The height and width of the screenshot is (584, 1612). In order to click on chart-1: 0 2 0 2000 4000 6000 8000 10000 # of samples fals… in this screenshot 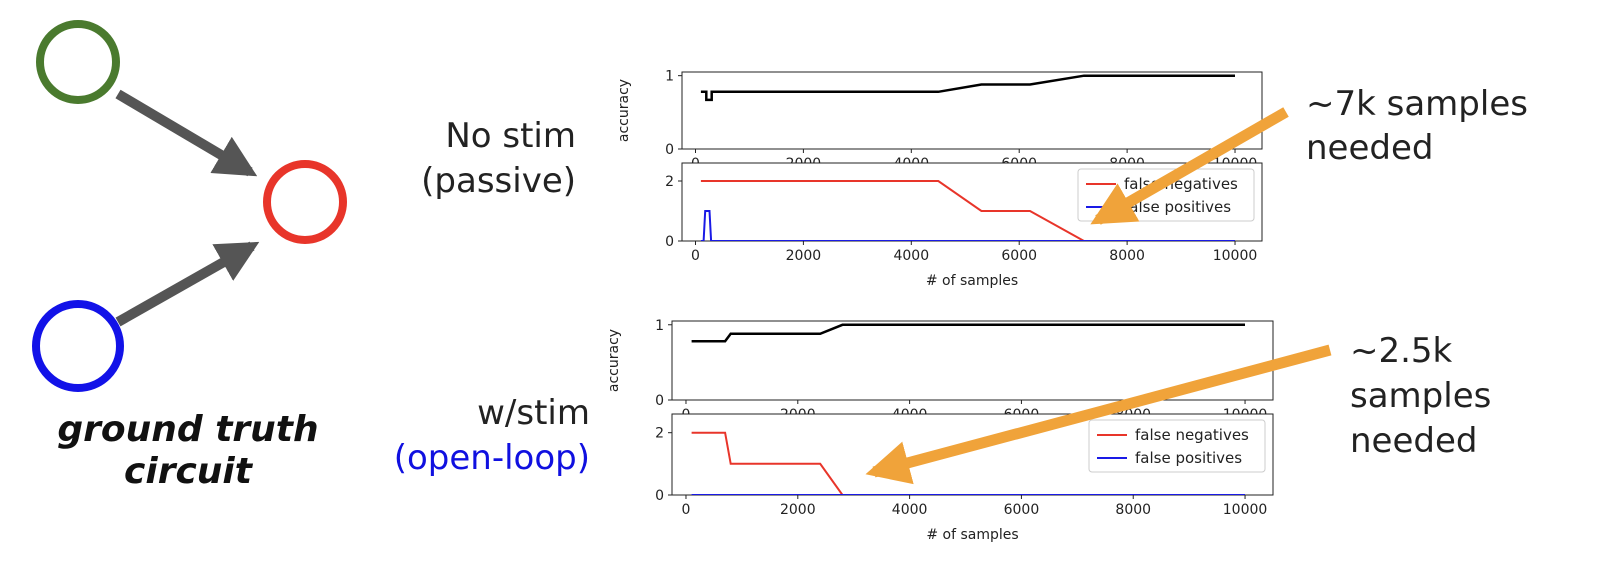, I will do `click(964, 225)`.